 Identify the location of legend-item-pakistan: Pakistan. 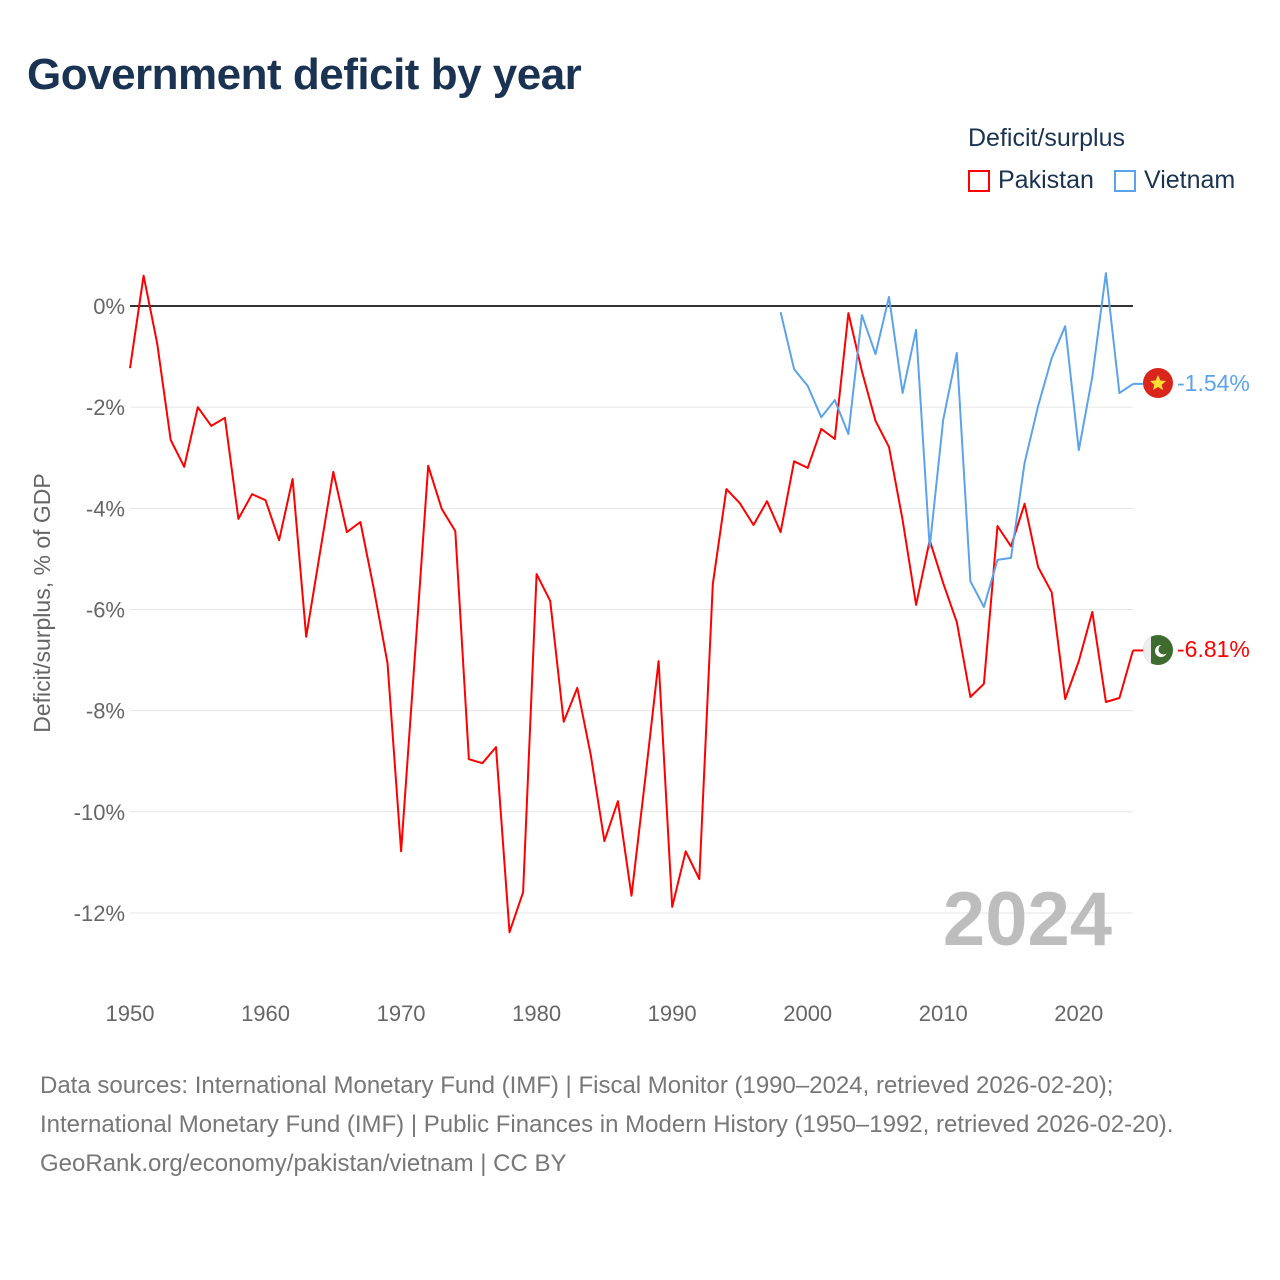
(1031, 180).